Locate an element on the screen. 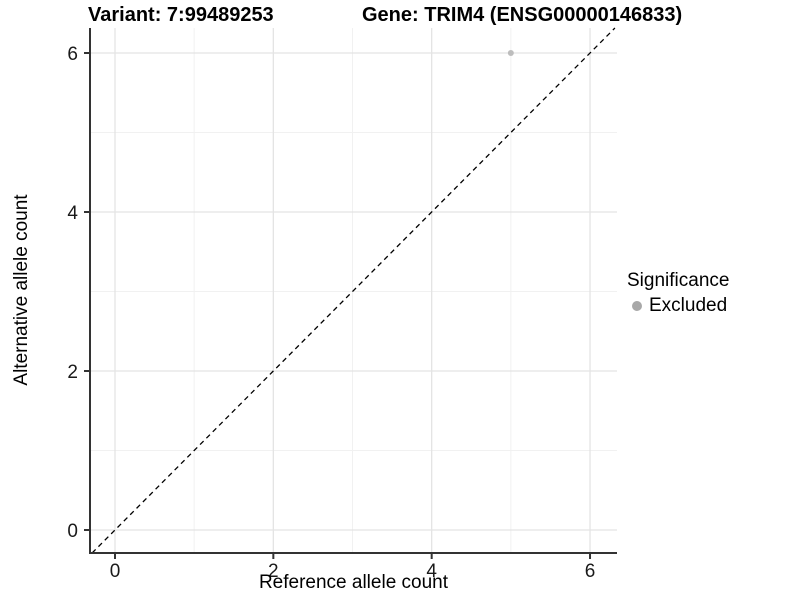 Image resolution: width=800 pixels, height=600 pixels. legend-title: Significance is located at coordinates (678, 280).